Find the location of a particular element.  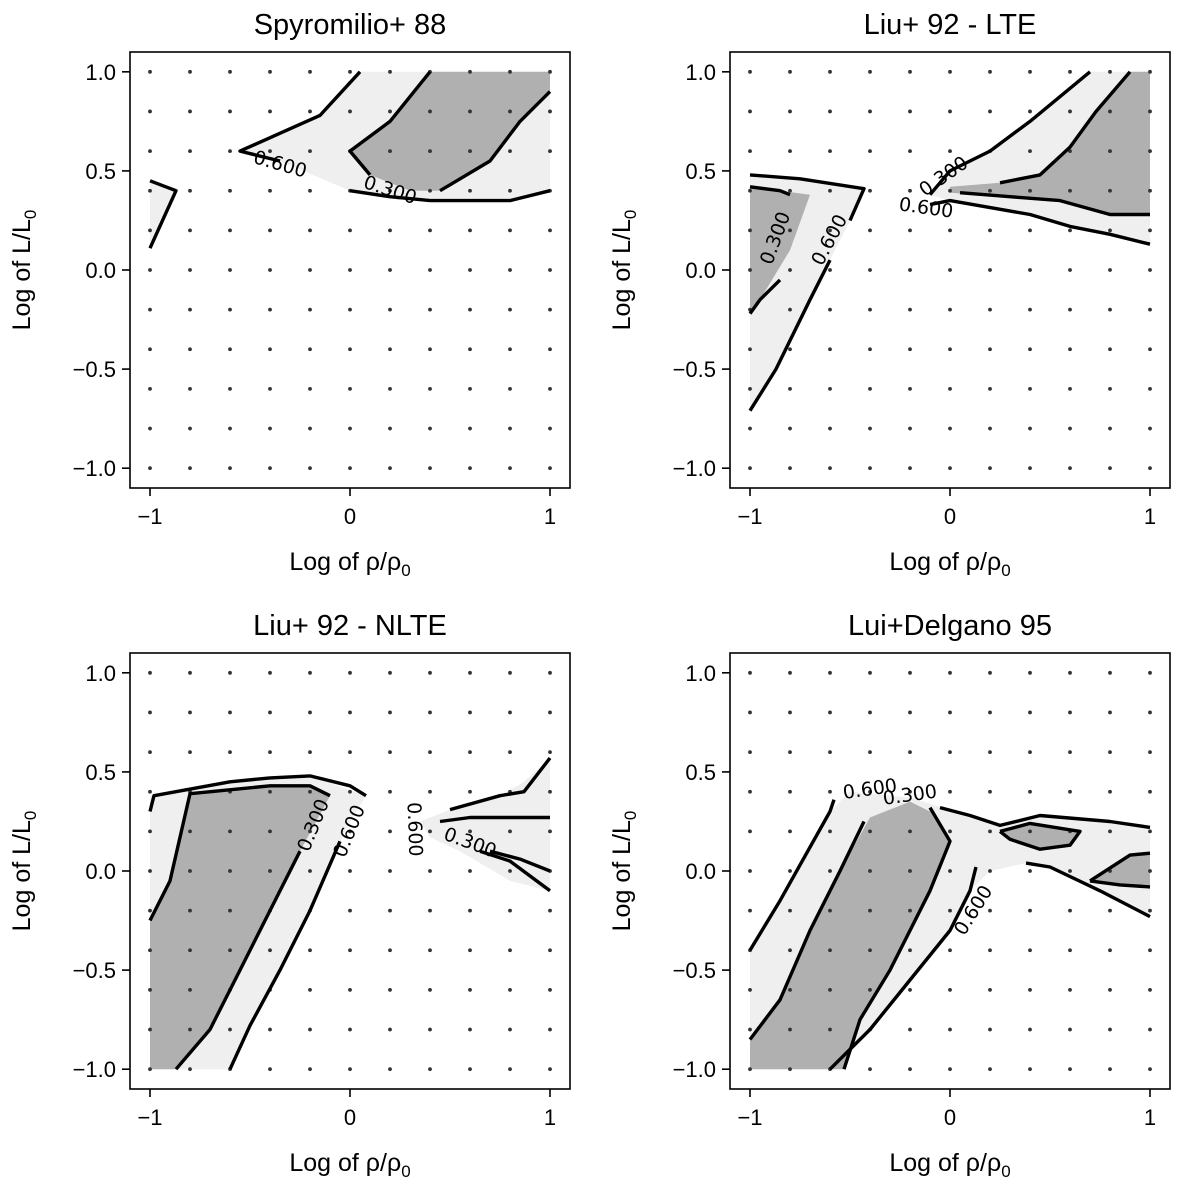

x-tick-label: 1 is located at coordinates (550, 516).